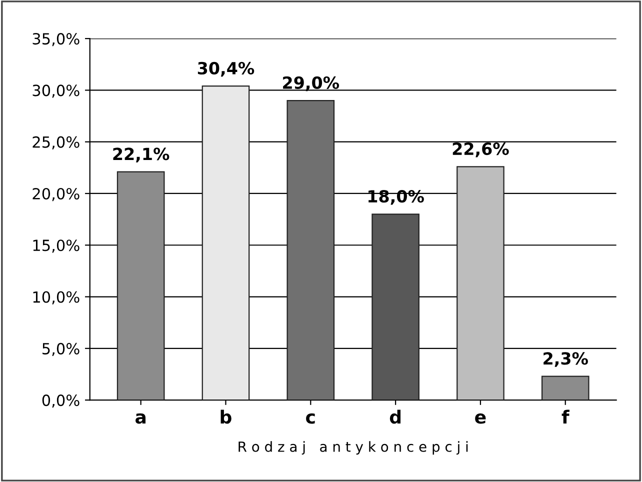 This screenshot has width=642, height=482. Describe the element at coordinates (566, 417) in the screenshot. I see `x-tick-label: f` at that location.